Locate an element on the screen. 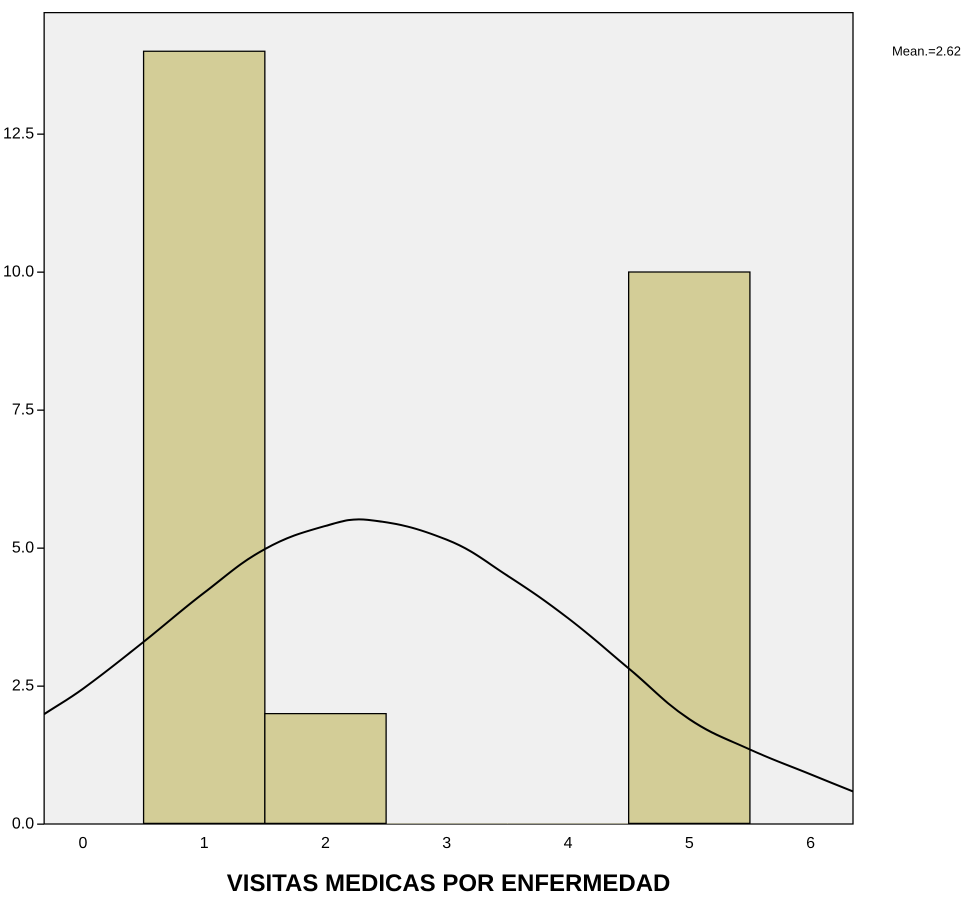 This screenshot has height=903, width=965. x-tick-label: 3 is located at coordinates (447, 843).